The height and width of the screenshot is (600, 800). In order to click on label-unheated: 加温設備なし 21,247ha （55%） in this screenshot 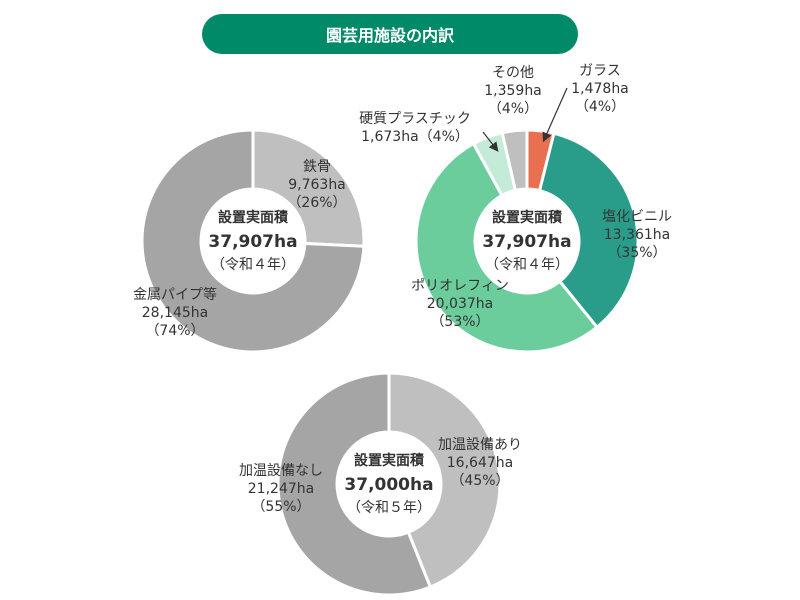, I will do `click(281, 489)`.